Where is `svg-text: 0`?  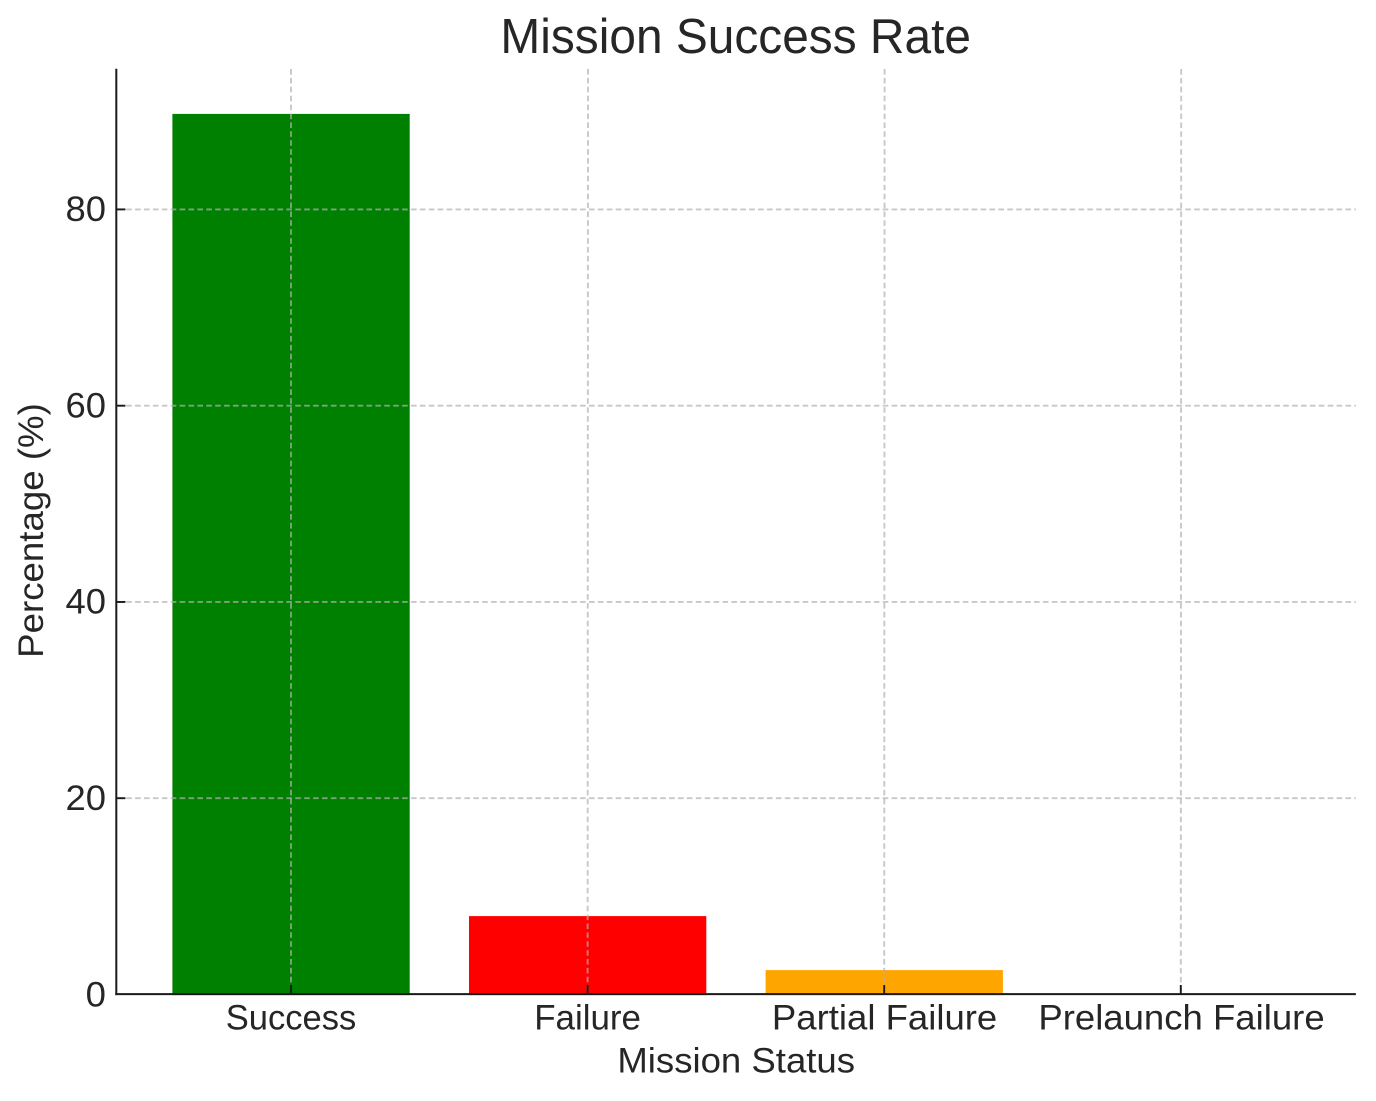 svg-text: 0 is located at coordinates (96, 994).